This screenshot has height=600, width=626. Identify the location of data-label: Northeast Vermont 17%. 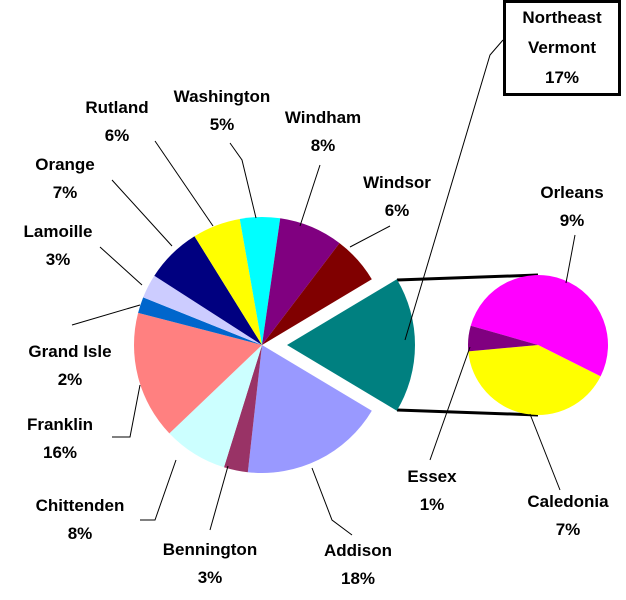
(562, 48).